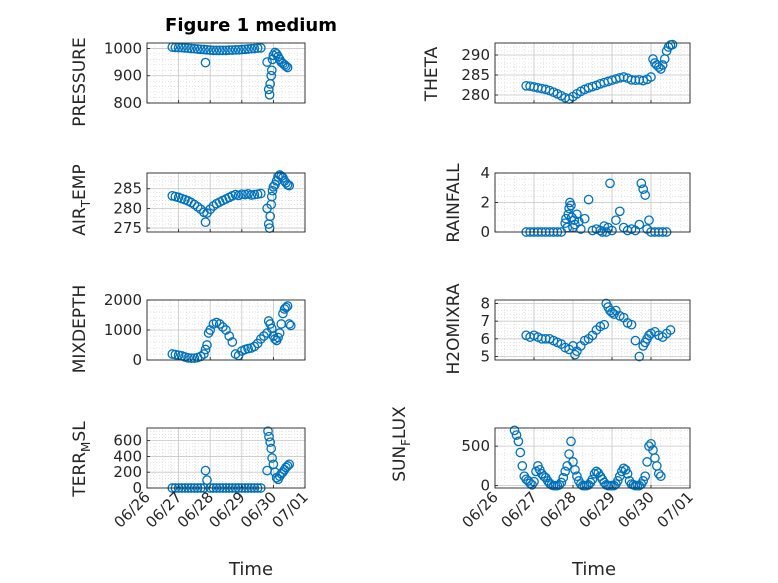 This screenshot has width=778, height=583. I want to click on x-tick-label: 06/29, so click(597, 509).